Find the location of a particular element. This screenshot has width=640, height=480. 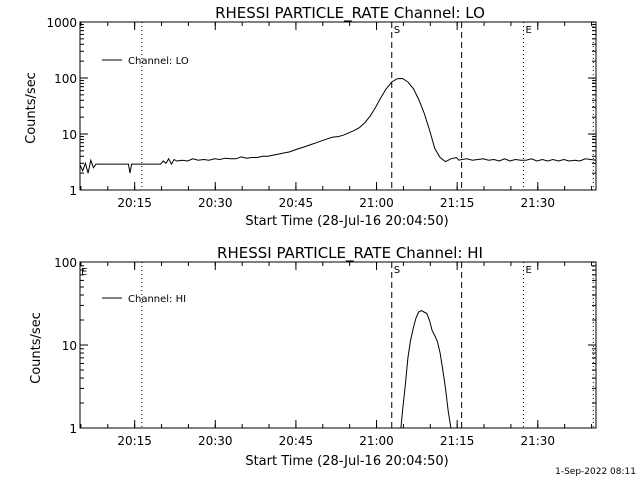

series-line-hi is located at coordinates (426, 369).